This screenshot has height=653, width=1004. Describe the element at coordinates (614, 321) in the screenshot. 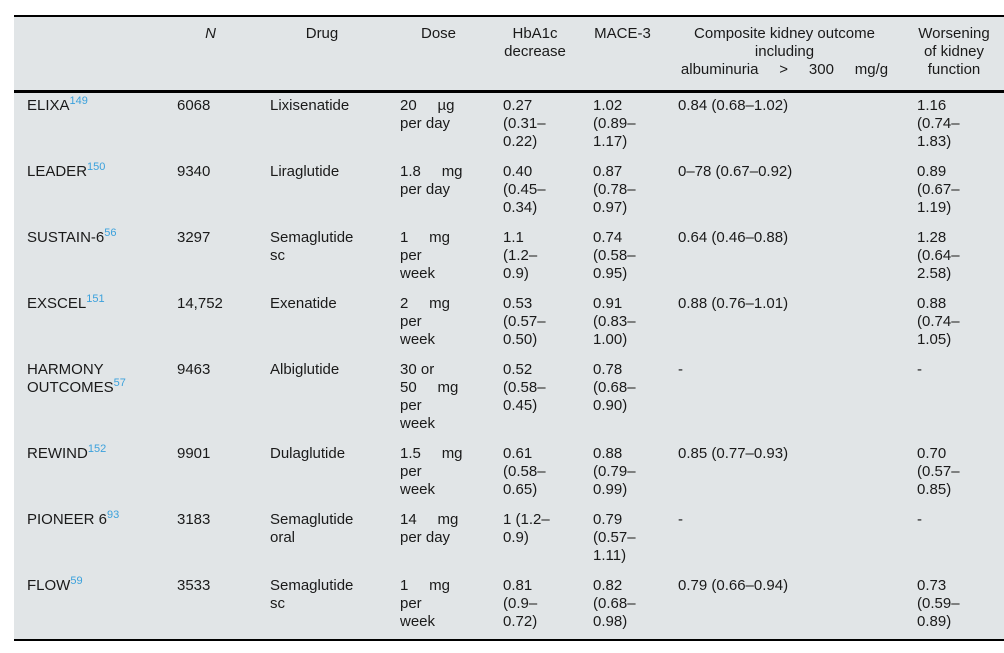

I see `cell-mace: 0.91 (0.83– 1.00)` at that location.